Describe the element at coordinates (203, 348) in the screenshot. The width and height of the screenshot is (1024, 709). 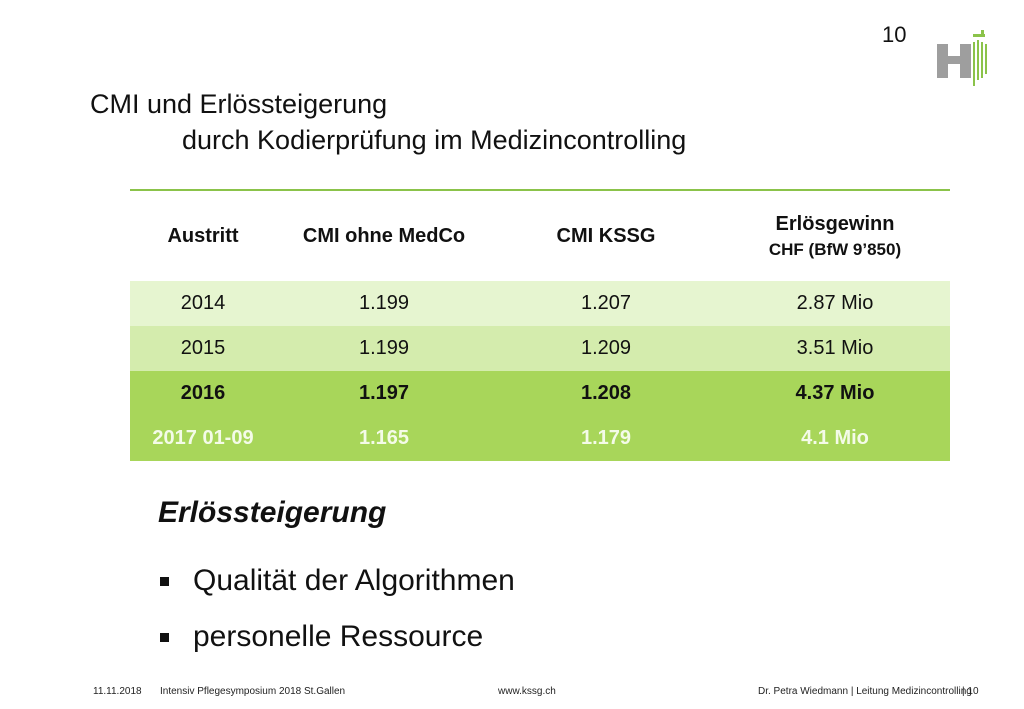
I see `cell-year: 2015` at that location.